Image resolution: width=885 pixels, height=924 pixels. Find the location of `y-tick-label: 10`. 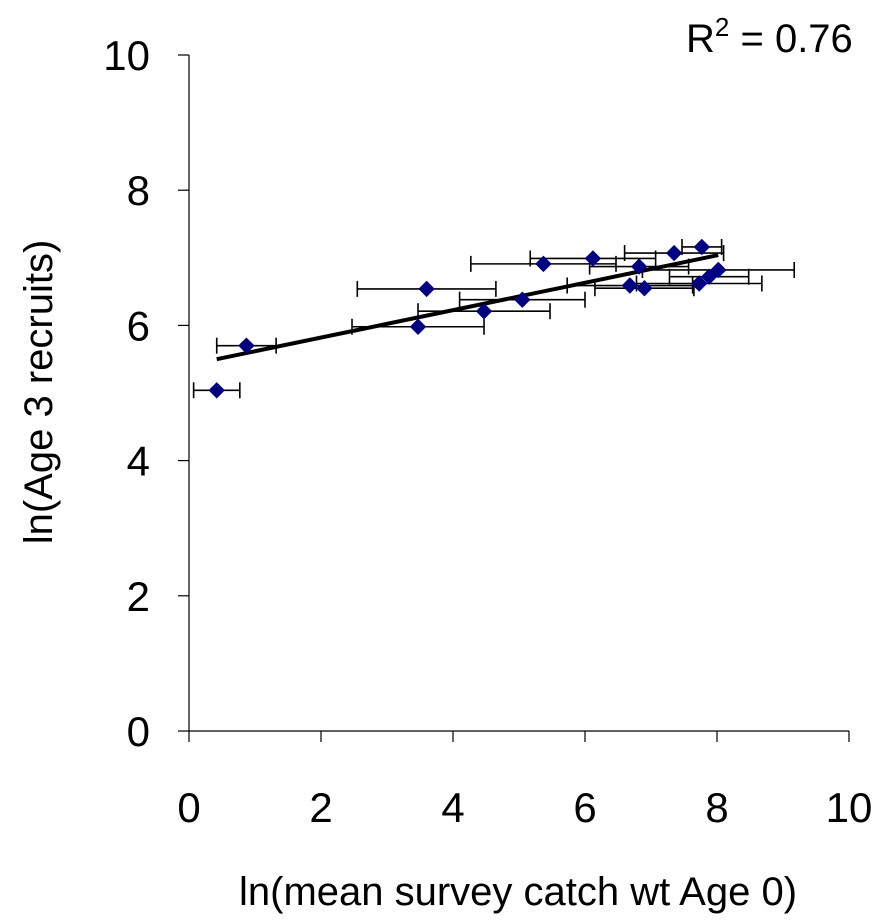

y-tick-label: 10 is located at coordinates (126, 55).